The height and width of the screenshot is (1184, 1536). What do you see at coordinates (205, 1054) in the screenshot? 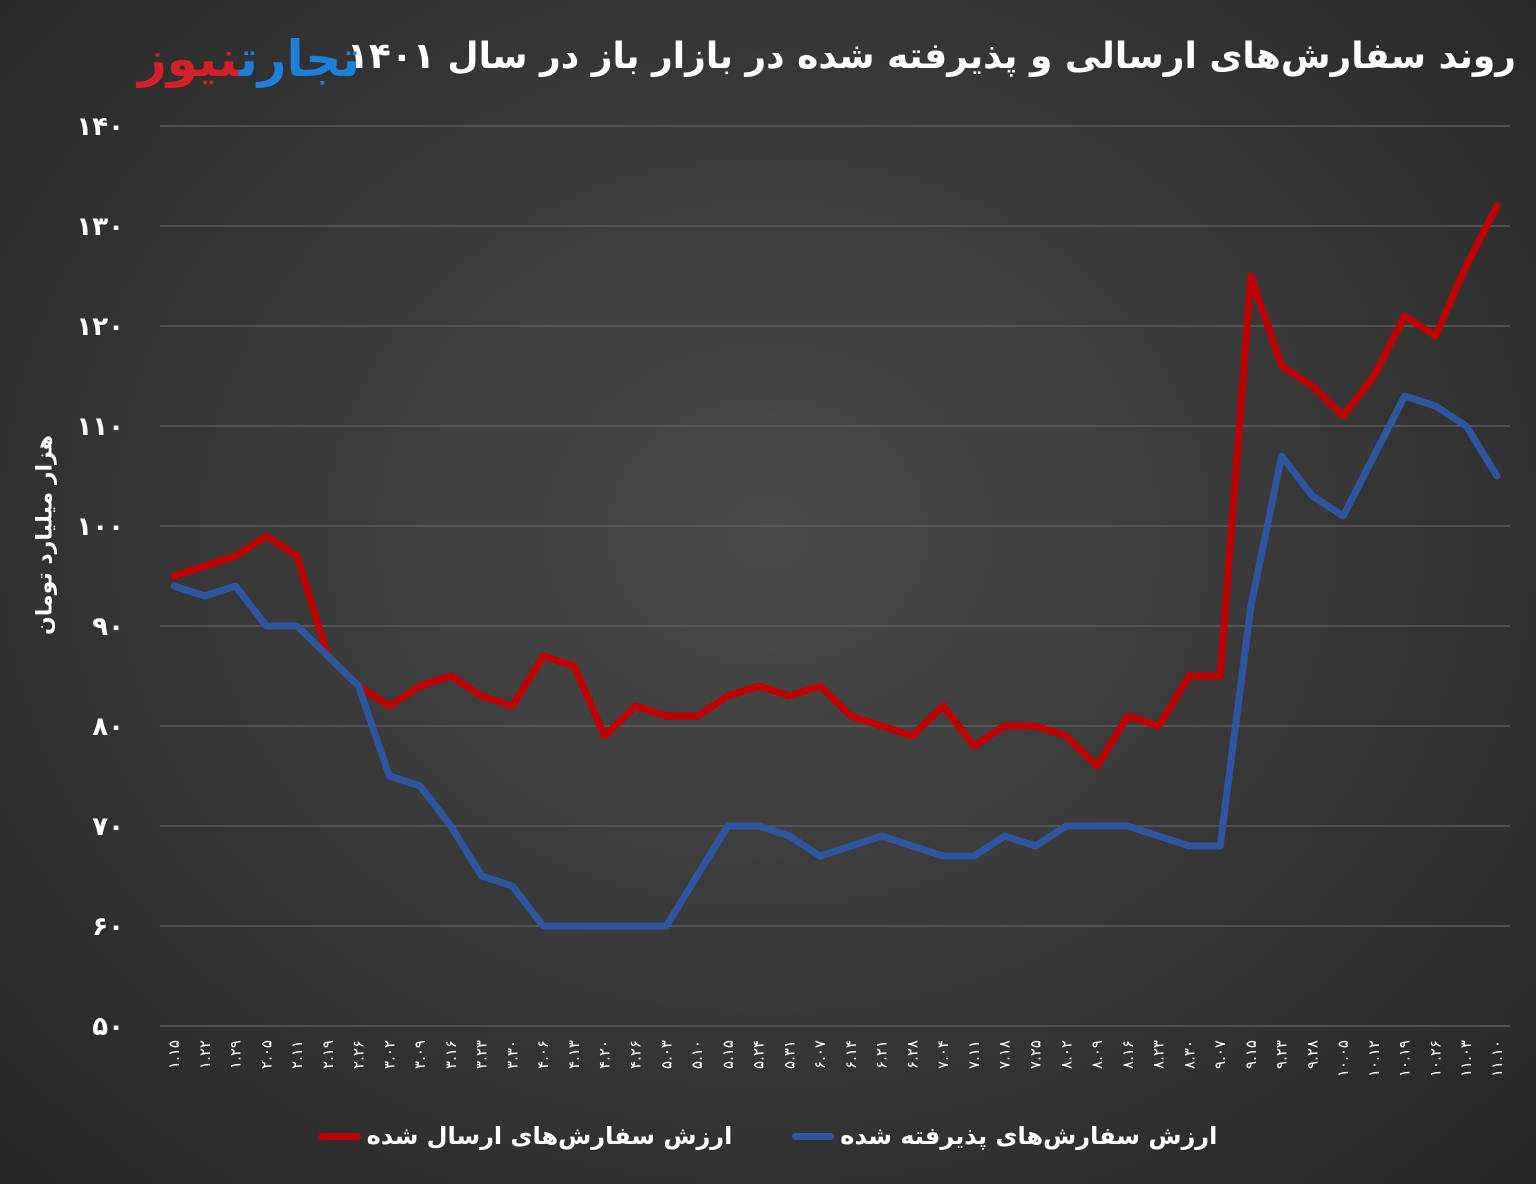
I see `x-tick-label: ۱.۲۲` at bounding box center [205, 1054].